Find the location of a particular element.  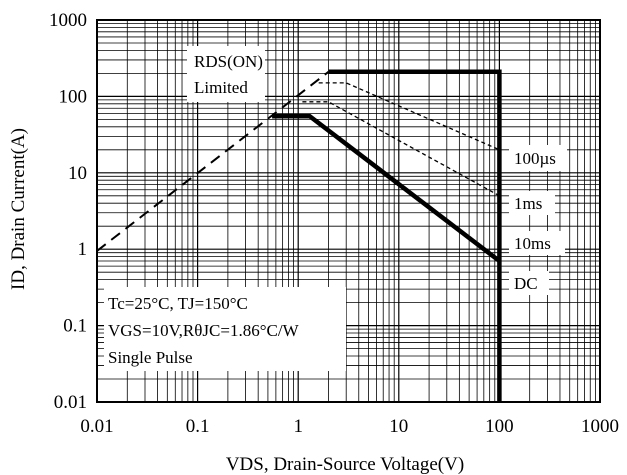

y-axis-label: ID, Drain Current(A) is located at coordinates (18, 209).